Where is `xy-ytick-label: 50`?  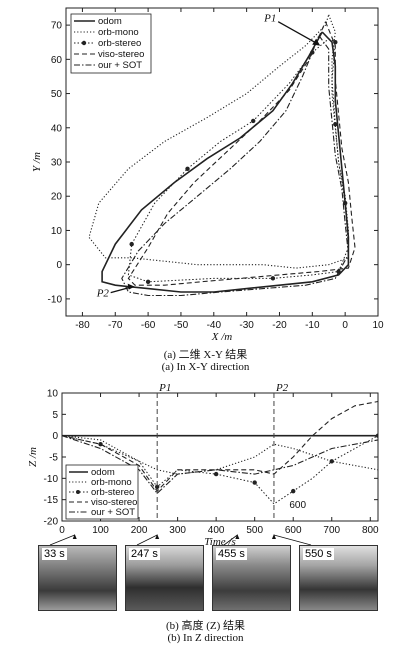
xy-ytick-label: 50 is located at coordinates (57, 94).